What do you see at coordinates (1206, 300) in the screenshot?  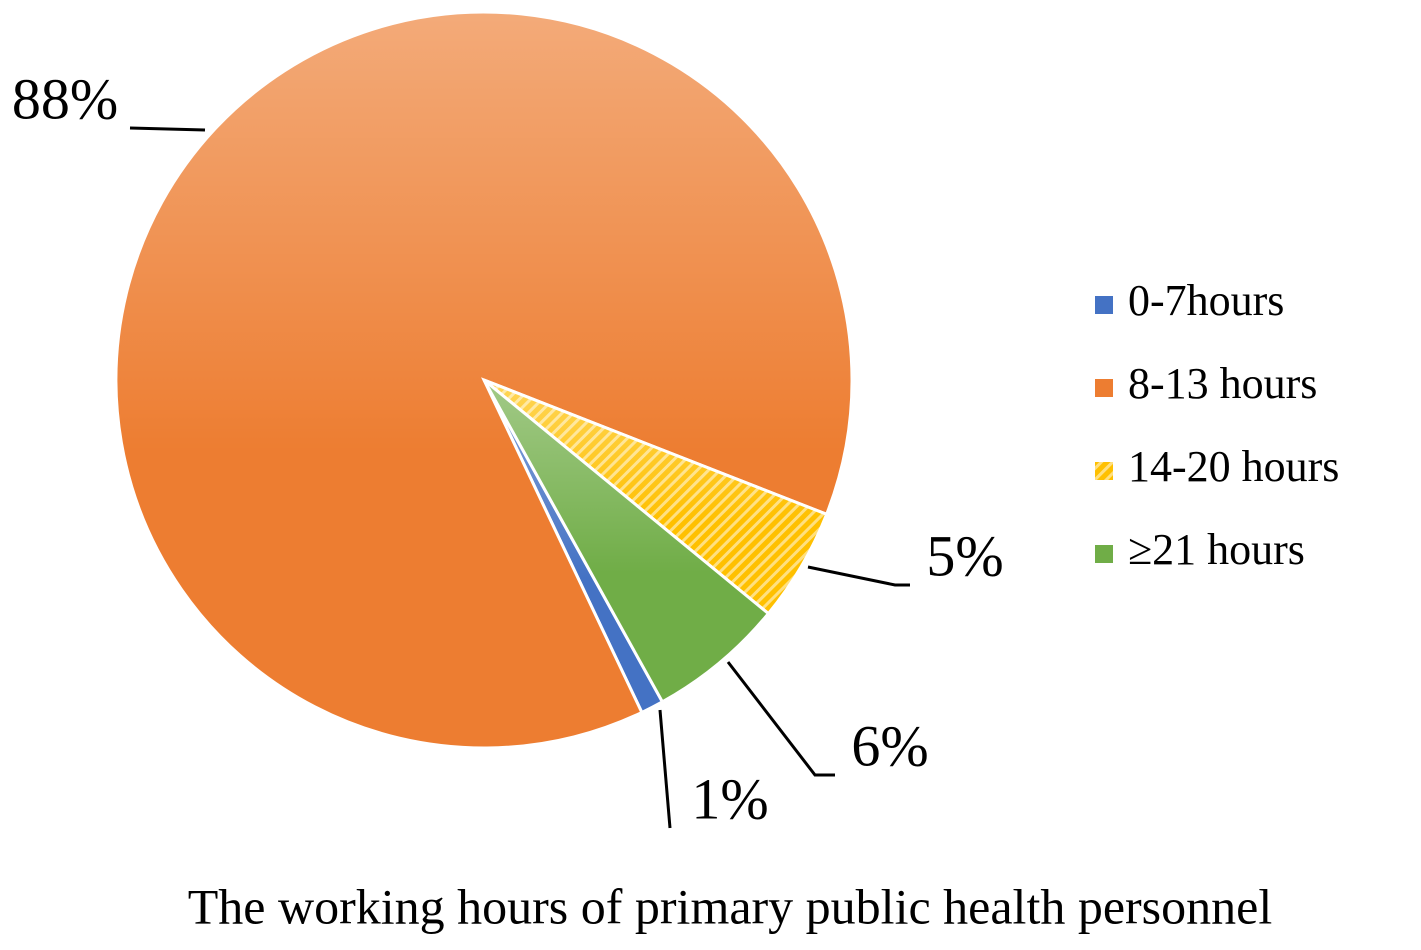 I see `legend-label: 0-7hours` at bounding box center [1206, 300].